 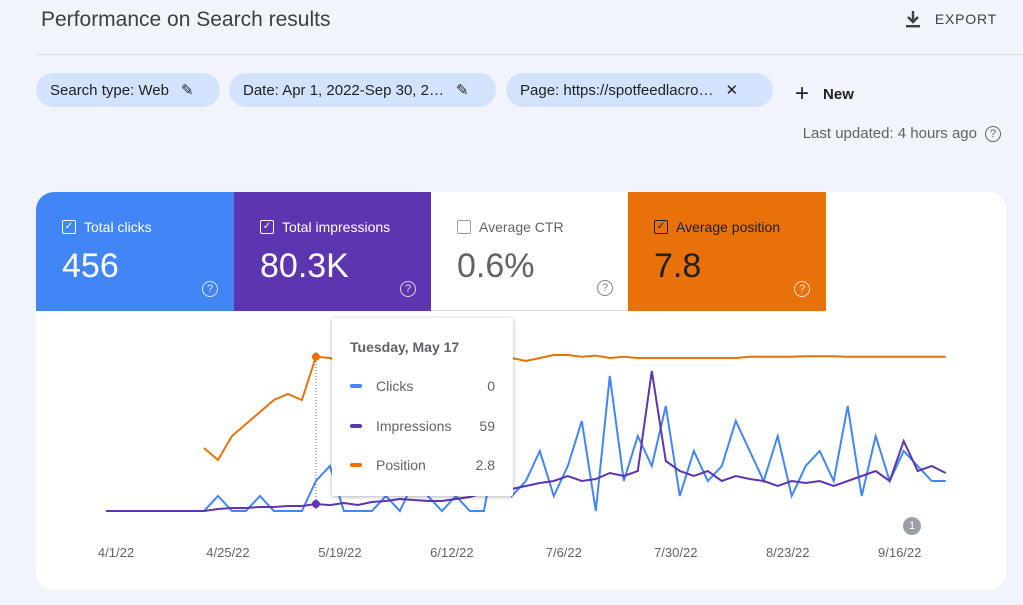 I want to click on tooltip-label: Impressions, so click(x=414, y=426).